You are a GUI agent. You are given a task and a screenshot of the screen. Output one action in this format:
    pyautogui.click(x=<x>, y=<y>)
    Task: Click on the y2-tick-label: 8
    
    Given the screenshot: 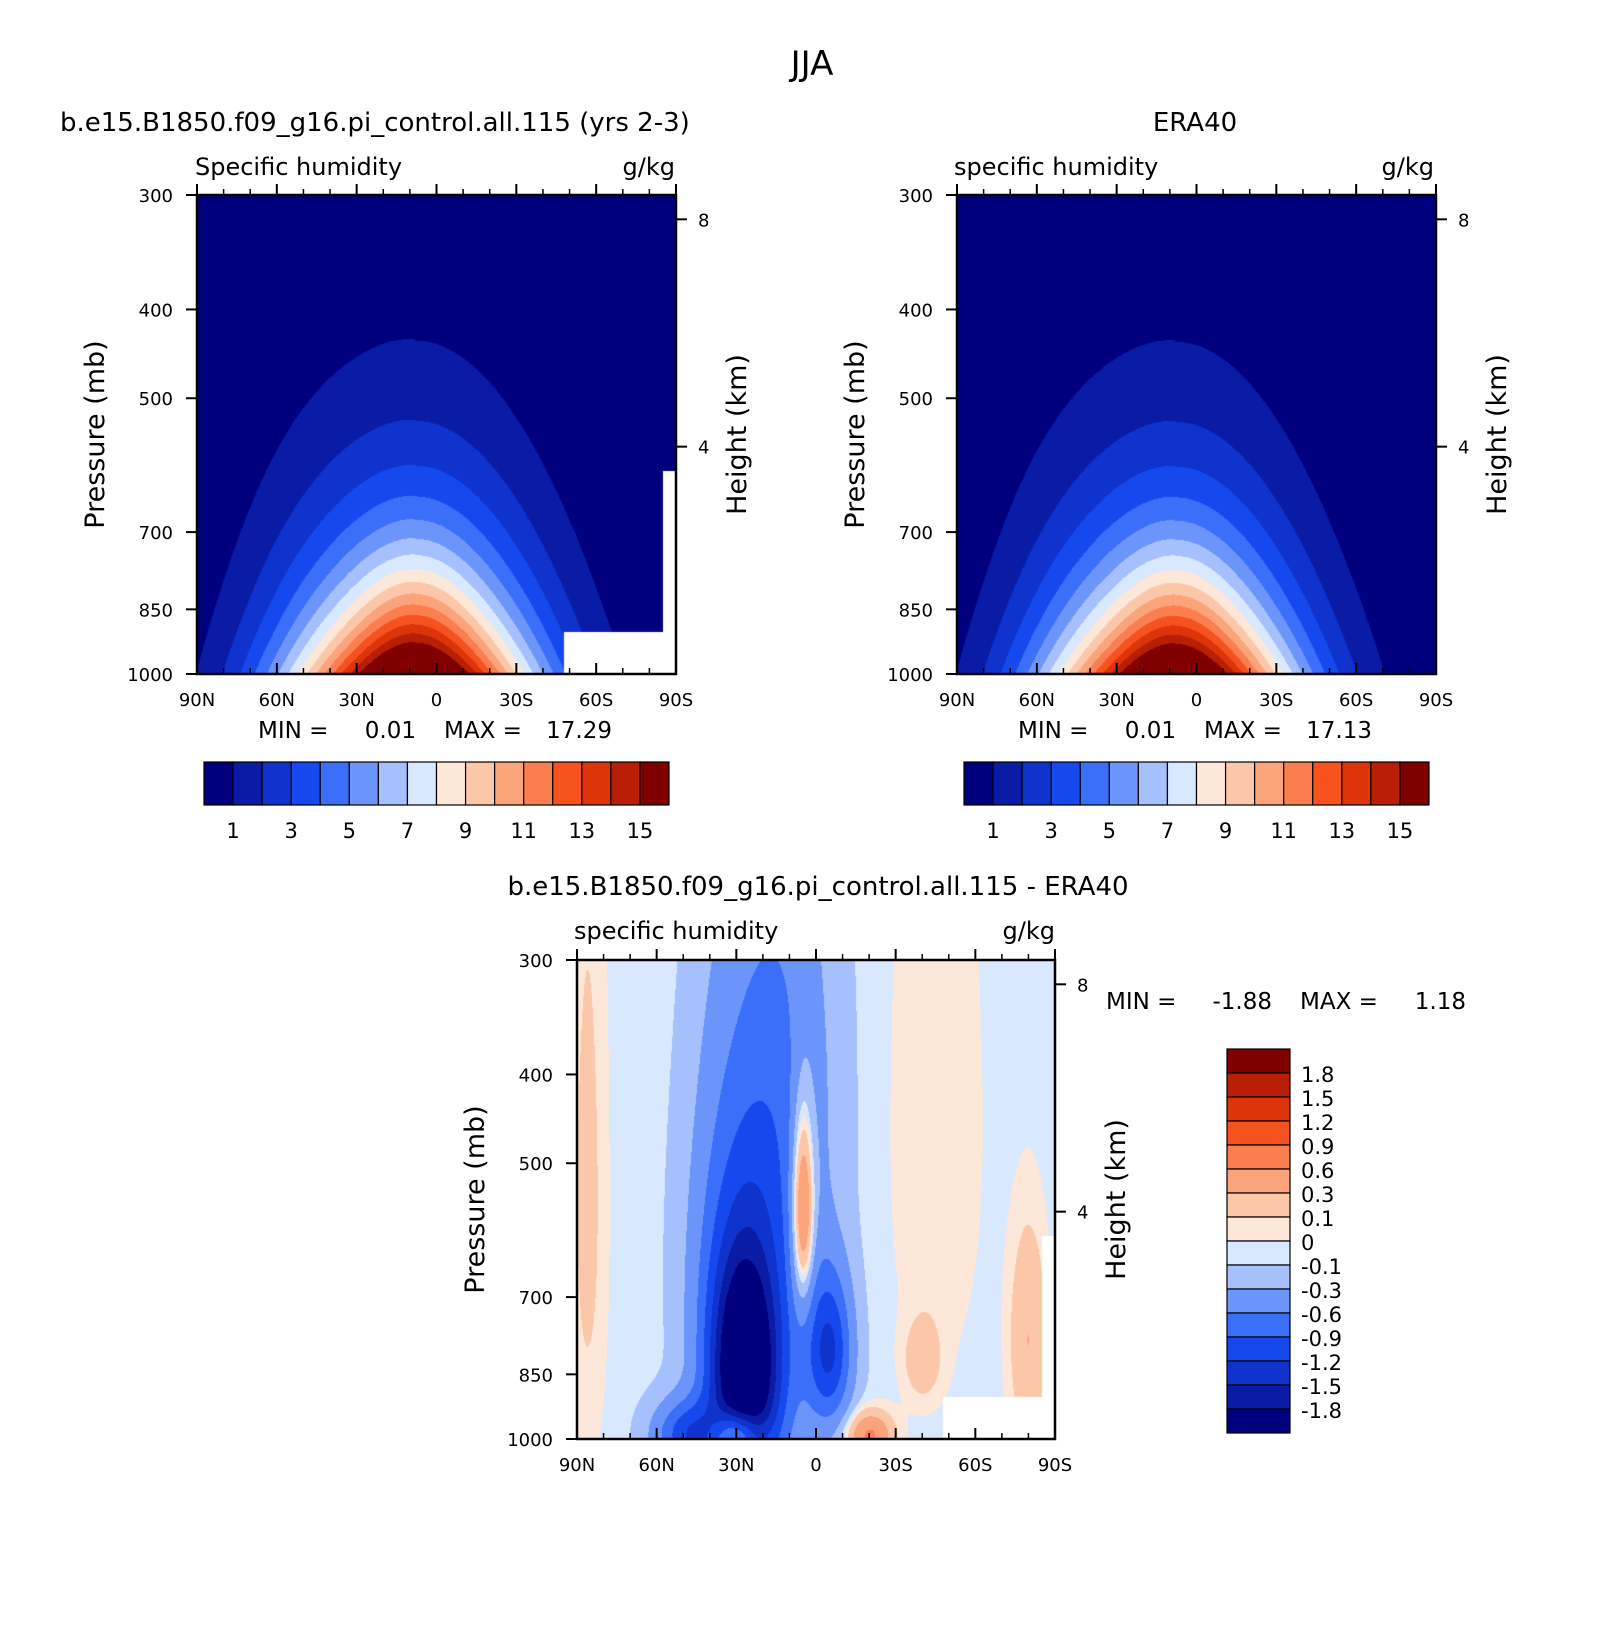 What is the action you would take?
    pyautogui.click(x=1463, y=220)
    